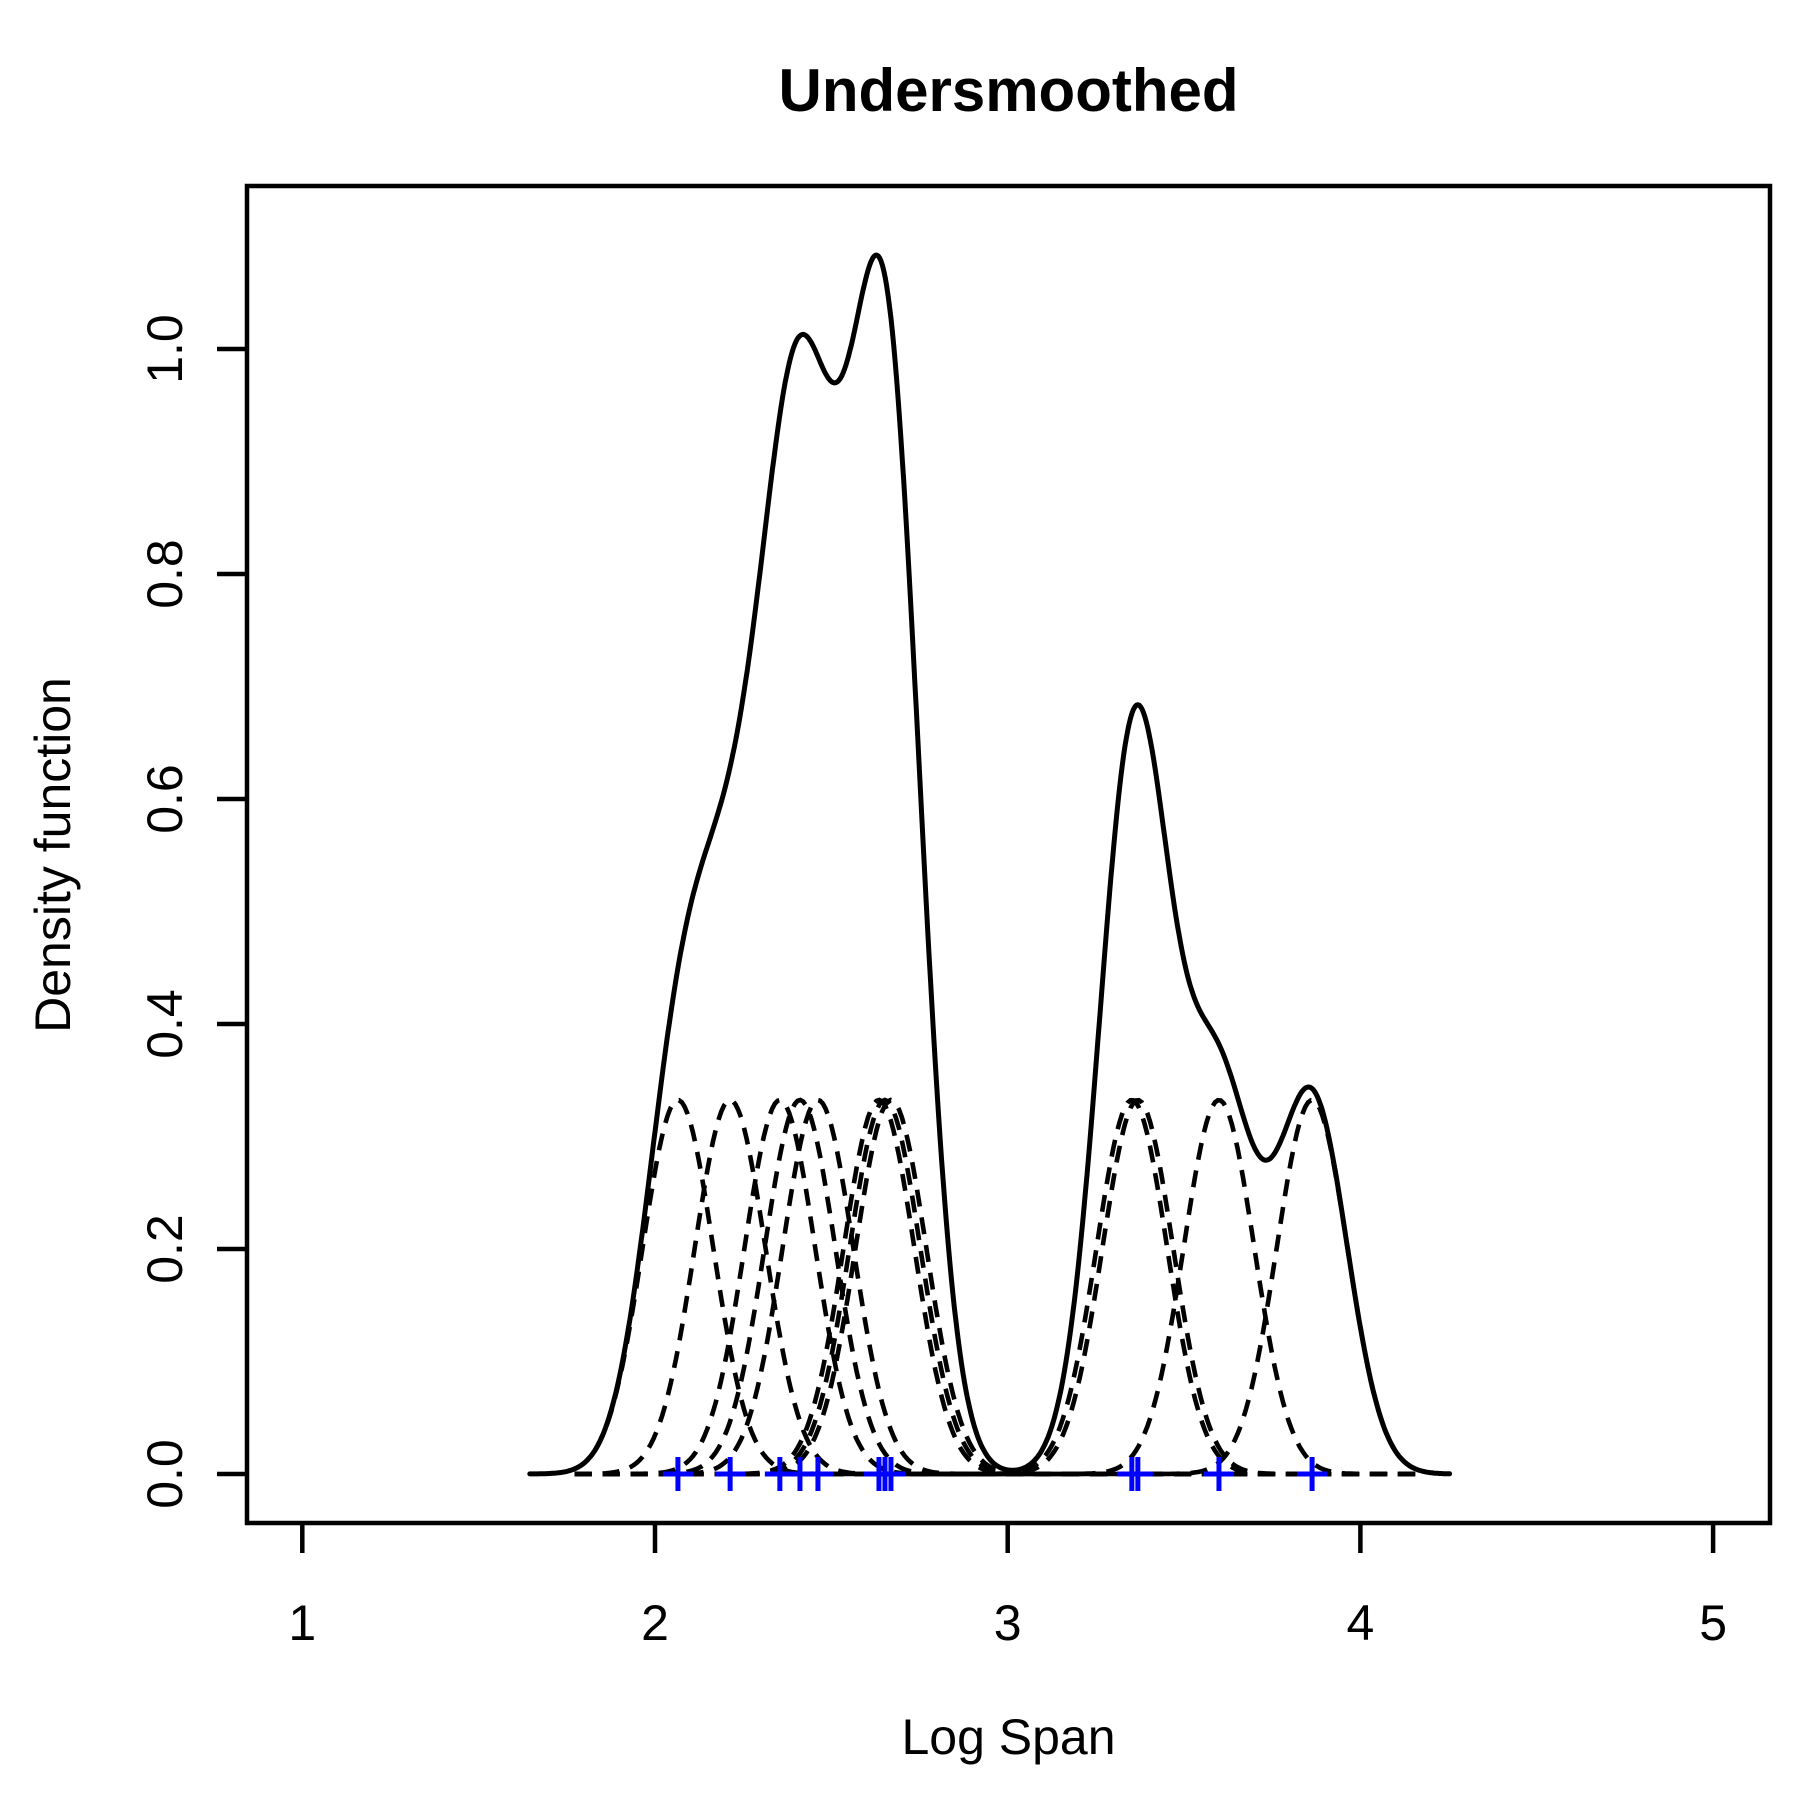 The height and width of the screenshot is (1800, 1800). Describe the element at coordinates (1008, 90) in the screenshot. I see `chart-title: Undersmoothed` at that location.